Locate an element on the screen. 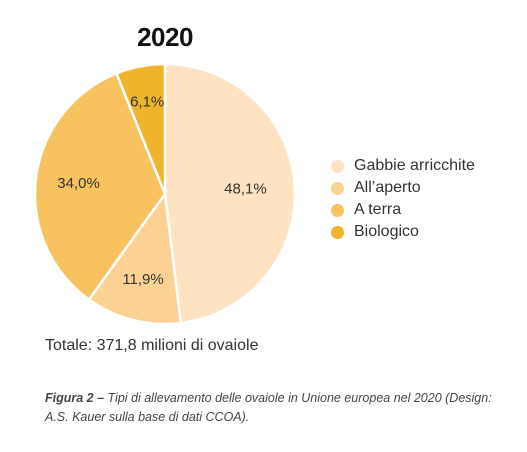 The width and height of the screenshot is (527, 452). legend-item-all-aperto: All’aperto is located at coordinates (403, 188).